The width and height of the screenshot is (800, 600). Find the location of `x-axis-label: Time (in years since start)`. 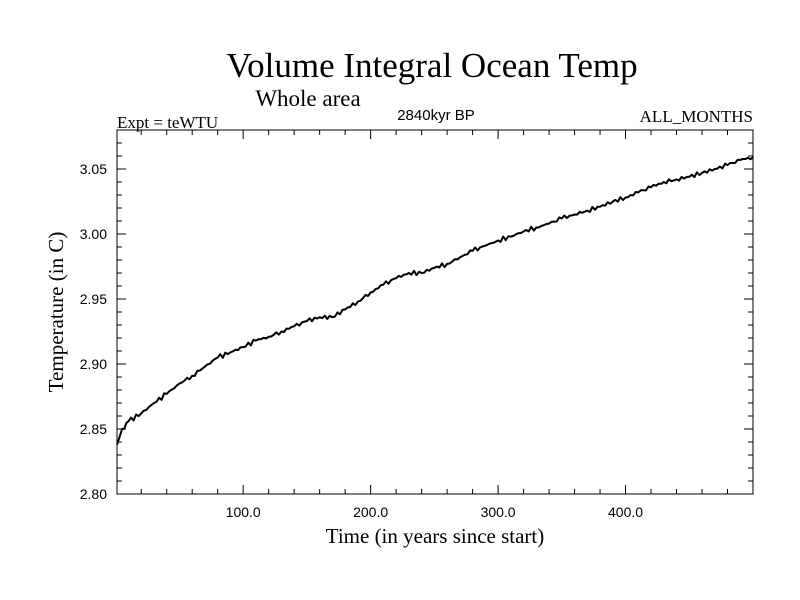

x-axis-label: Time (in years since start) is located at coordinates (435, 536).